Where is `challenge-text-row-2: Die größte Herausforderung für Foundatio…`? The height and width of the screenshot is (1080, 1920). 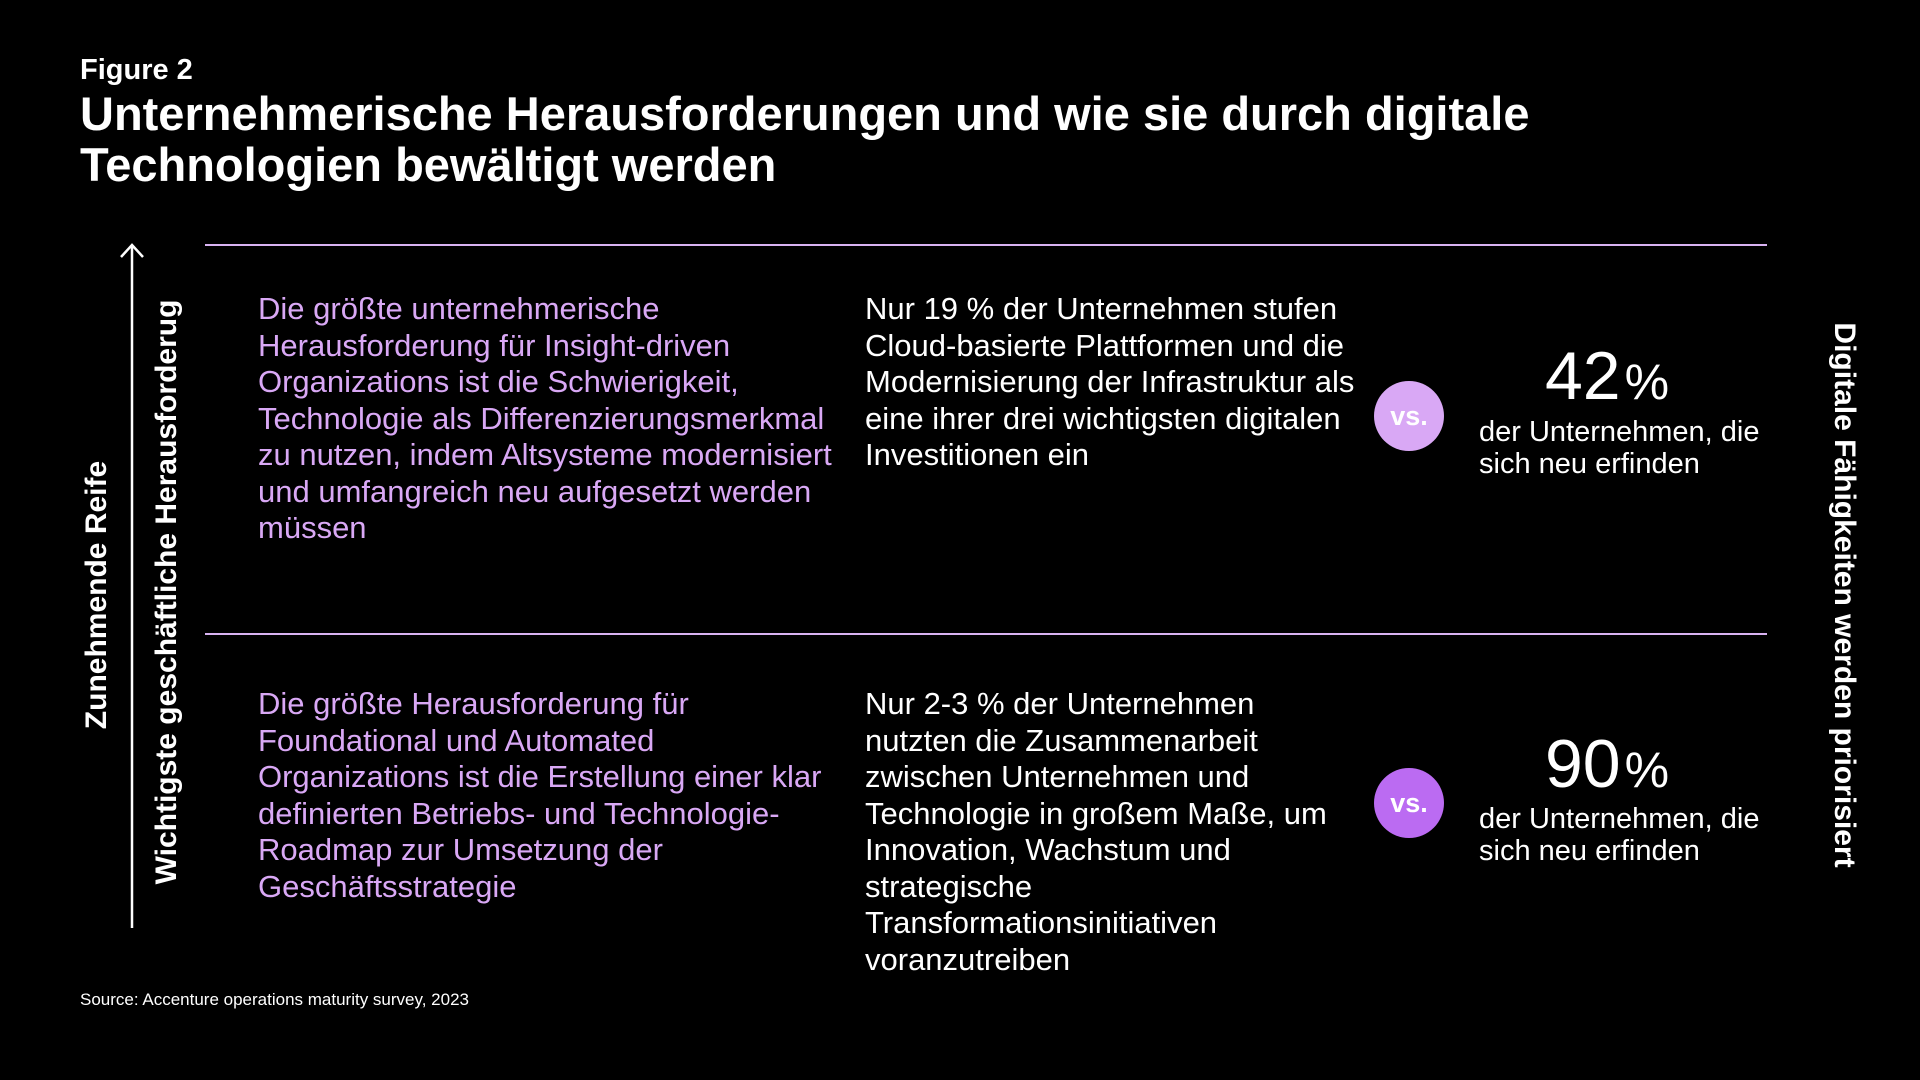 challenge-text-row-2: Die größte Herausforderung für Foundatio… is located at coordinates (540, 795).